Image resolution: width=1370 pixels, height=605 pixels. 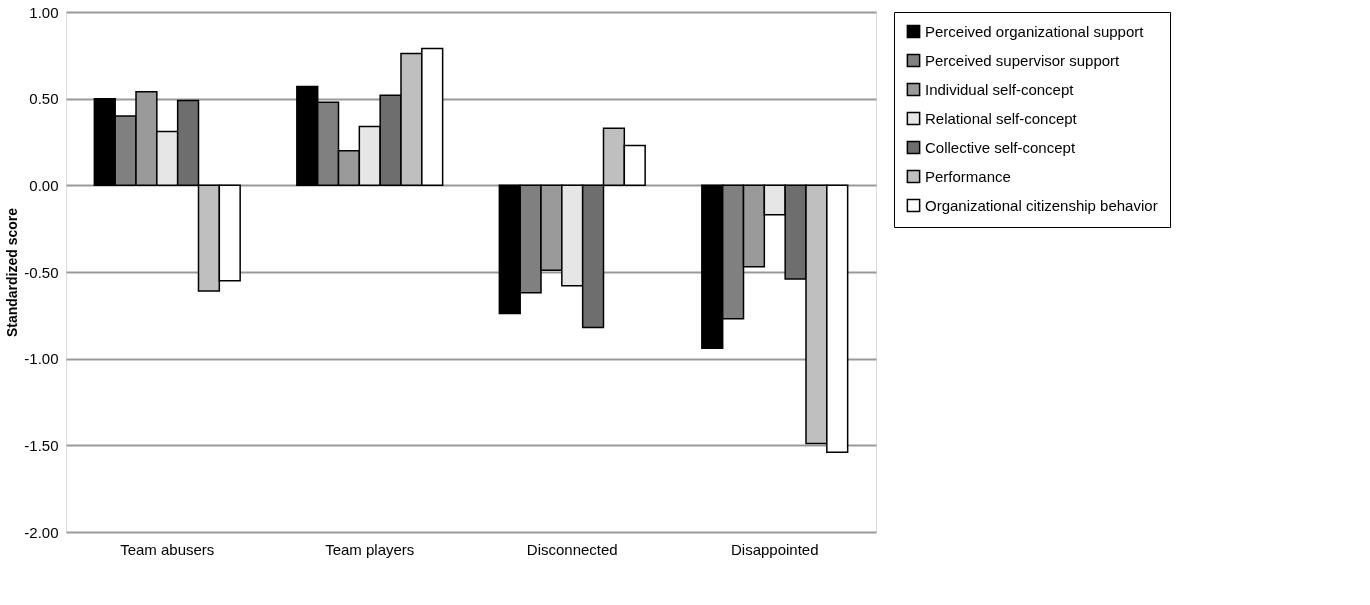 I want to click on legend-label: Organizational citizenship behavior, so click(x=1041, y=205).